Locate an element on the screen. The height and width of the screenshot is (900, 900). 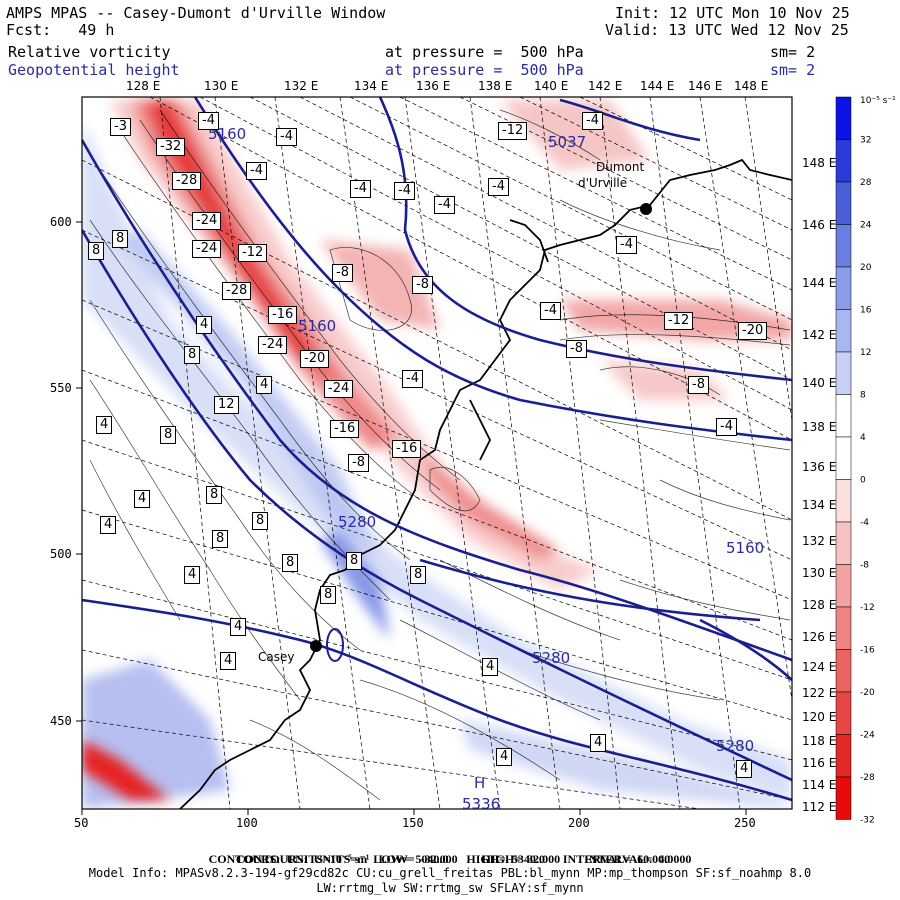
field2-smooth: sm= 2 is located at coordinates (793, 70).